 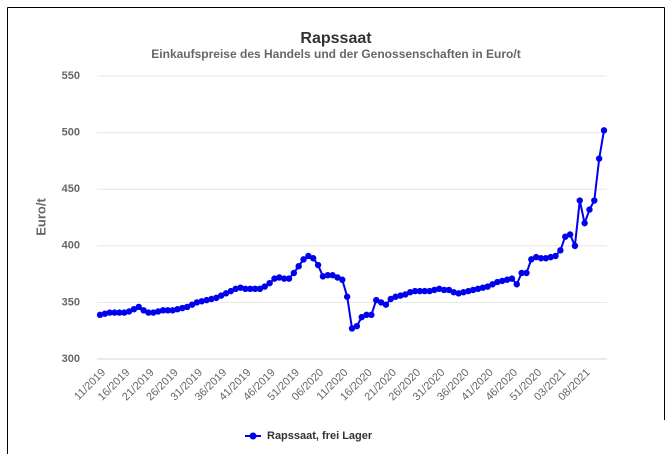 What do you see at coordinates (71, 189) in the screenshot?
I see `y-tick-label: 450` at bounding box center [71, 189].